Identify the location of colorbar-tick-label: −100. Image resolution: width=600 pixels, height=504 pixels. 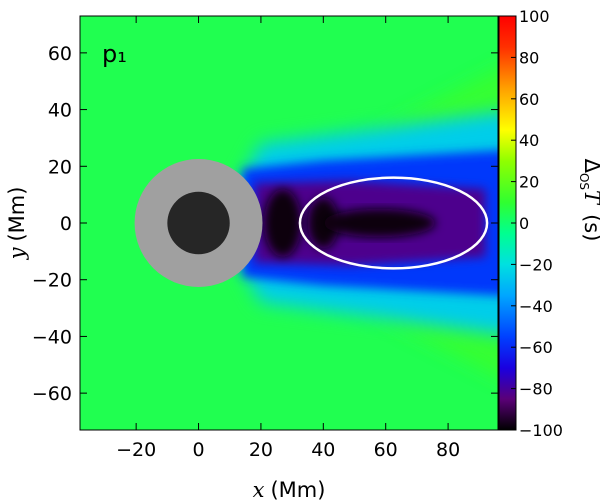
(541, 430).